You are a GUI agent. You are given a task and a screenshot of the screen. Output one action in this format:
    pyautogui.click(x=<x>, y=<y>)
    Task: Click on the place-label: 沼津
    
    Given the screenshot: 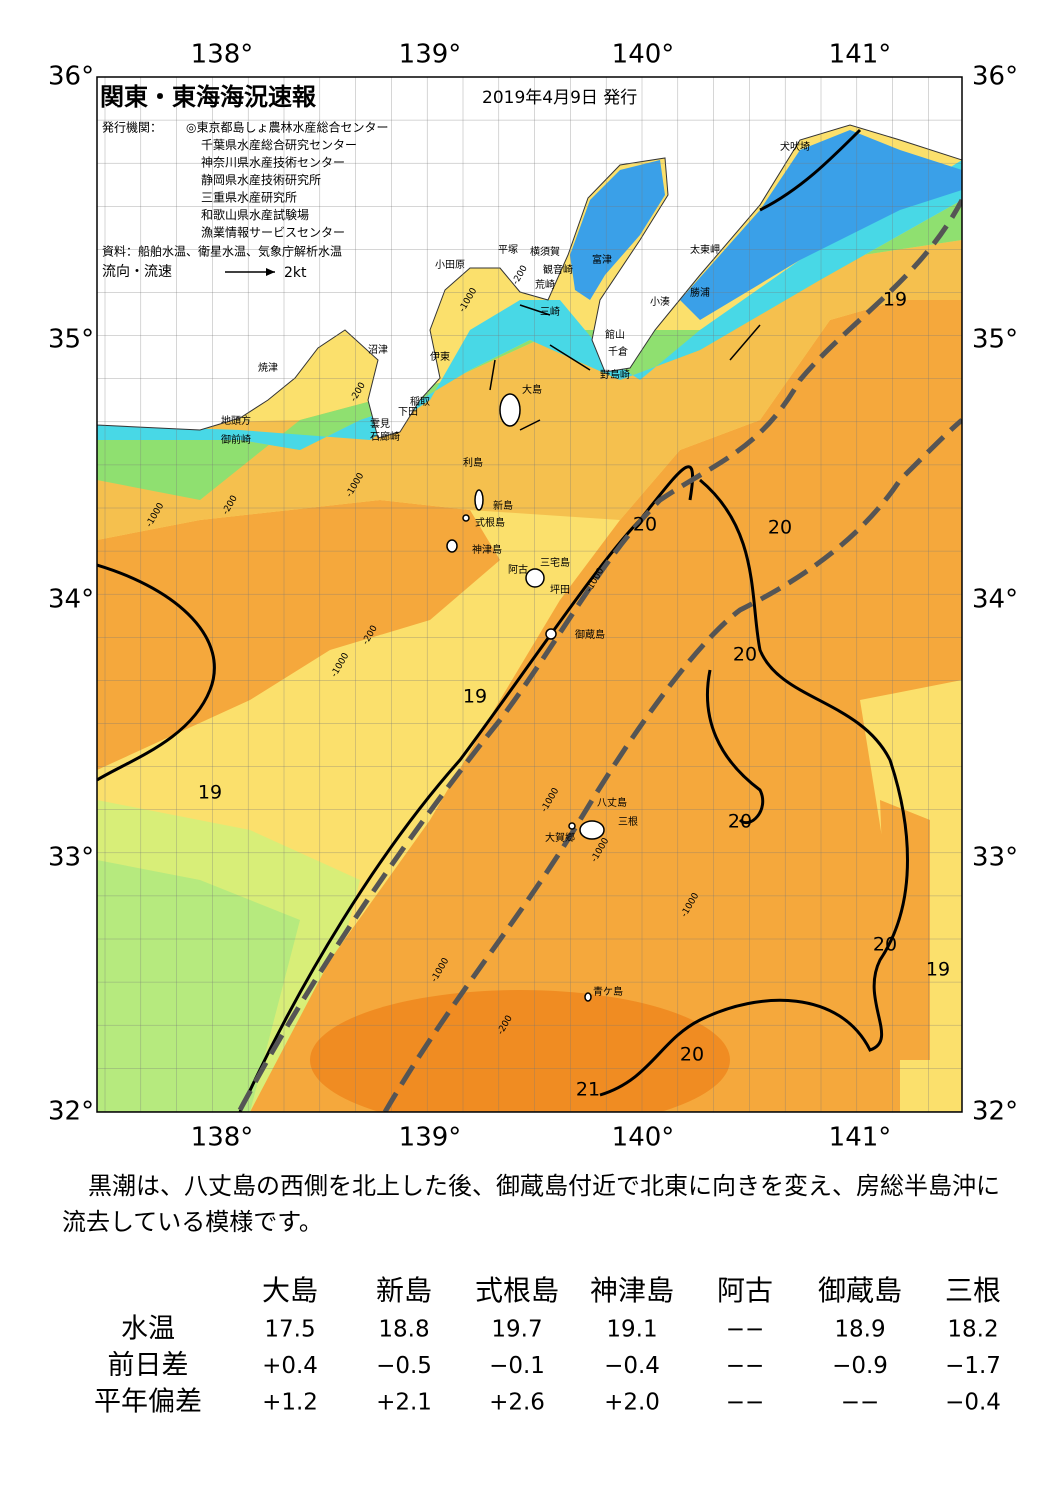 What is the action you would take?
    pyautogui.click(x=378, y=349)
    